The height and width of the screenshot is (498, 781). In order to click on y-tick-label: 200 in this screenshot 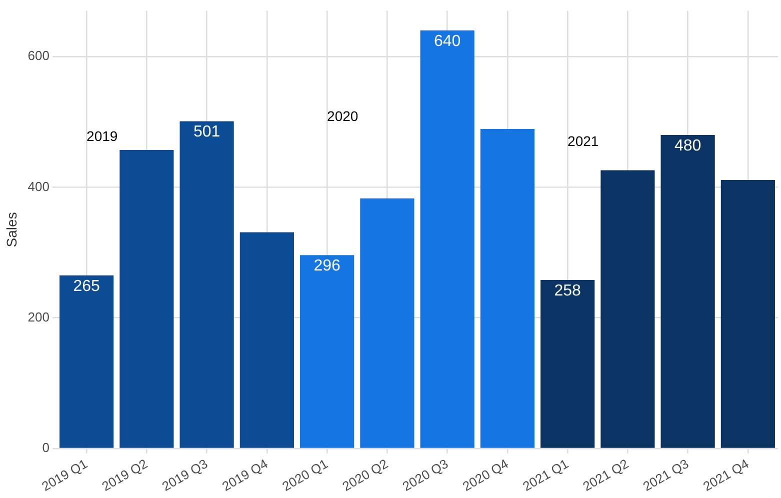, I will do `click(39, 316)`.